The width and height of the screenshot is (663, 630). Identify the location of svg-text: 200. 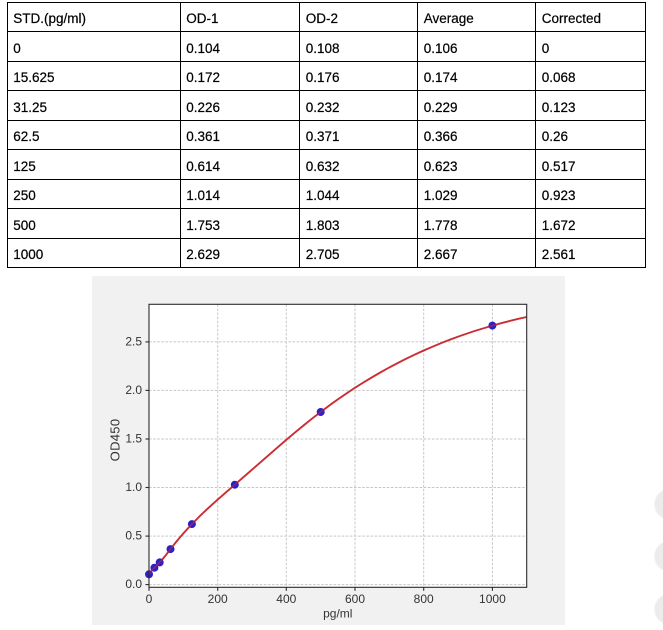
(218, 599).